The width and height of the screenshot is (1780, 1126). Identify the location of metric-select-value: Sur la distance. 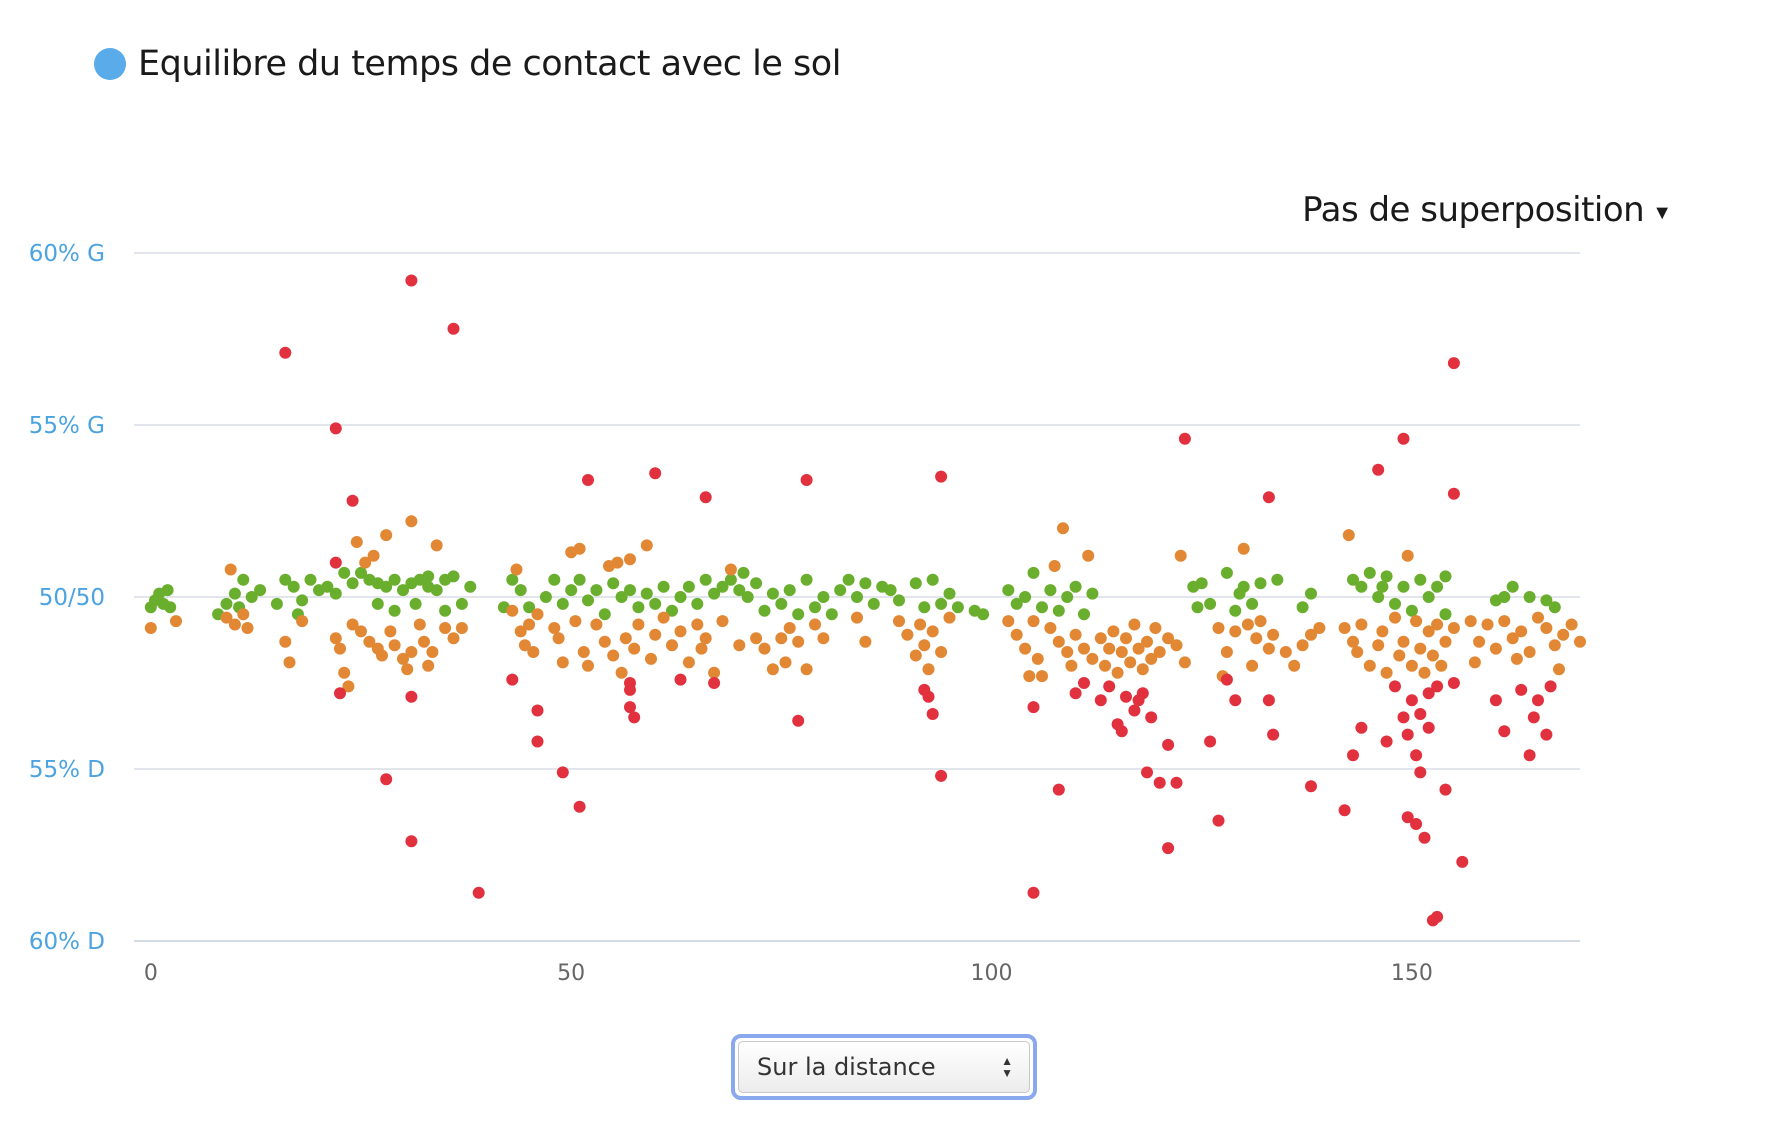
(846, 1067).